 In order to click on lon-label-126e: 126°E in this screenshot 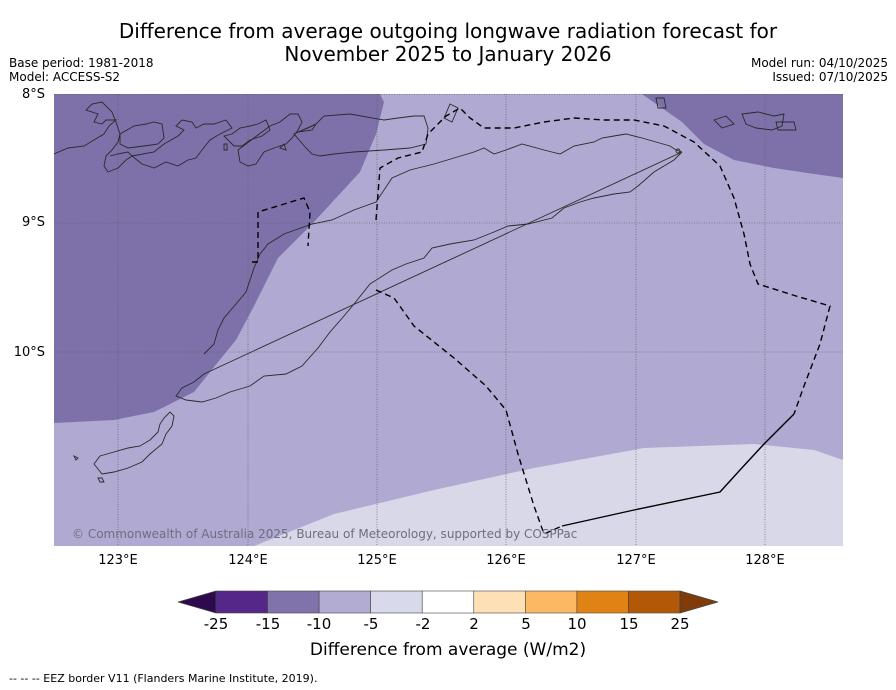, I will do `click(506, 560)`.